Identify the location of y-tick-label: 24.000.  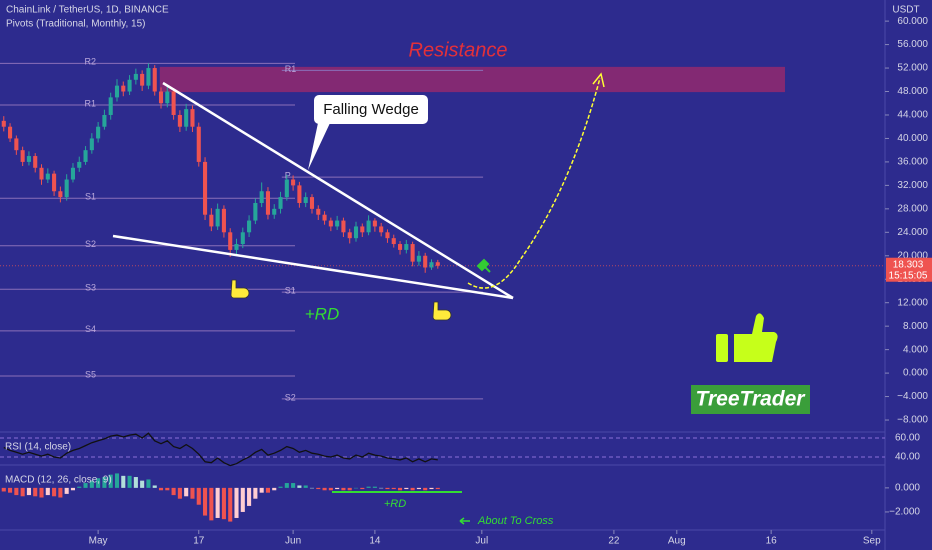
(912, 232).